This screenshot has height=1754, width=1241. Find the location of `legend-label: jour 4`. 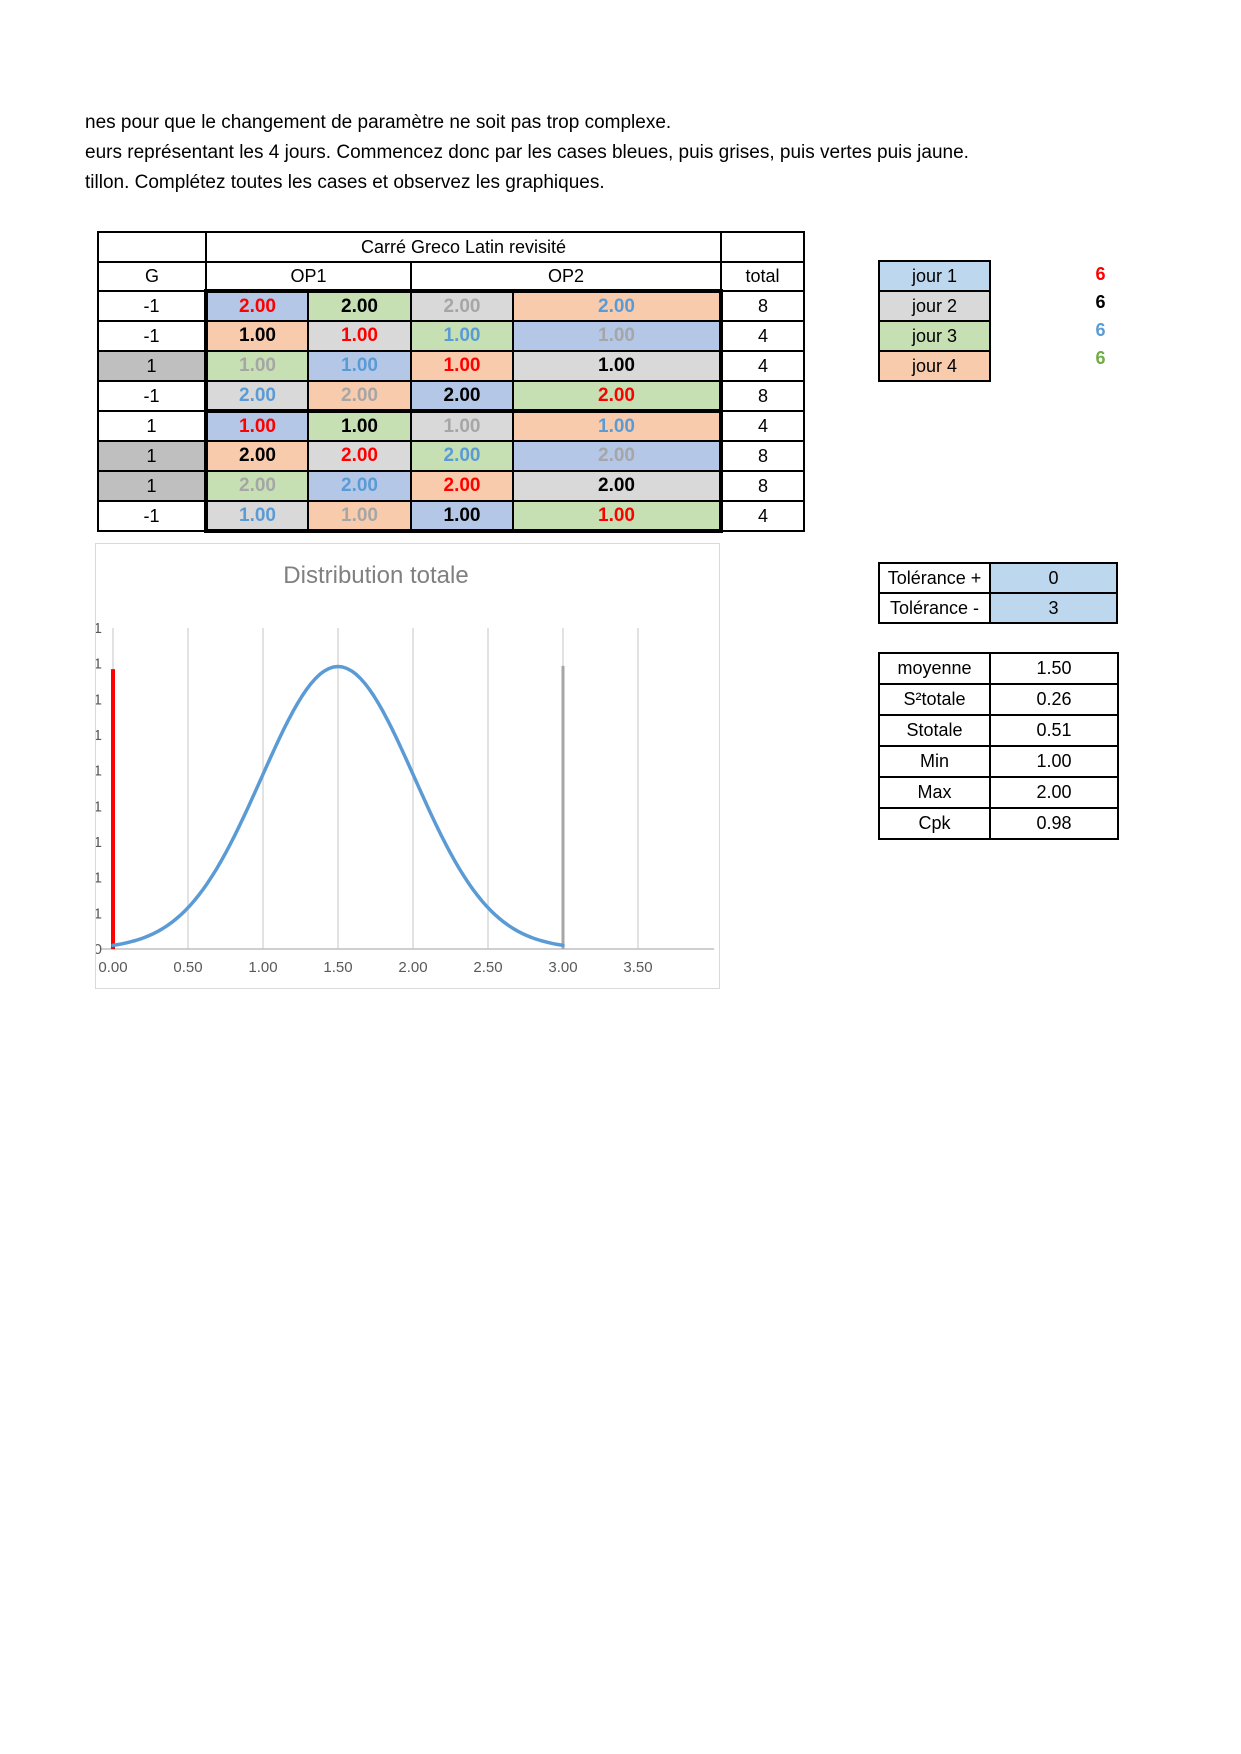

legend-label: jour 4 is located at coordinates (934, 366).